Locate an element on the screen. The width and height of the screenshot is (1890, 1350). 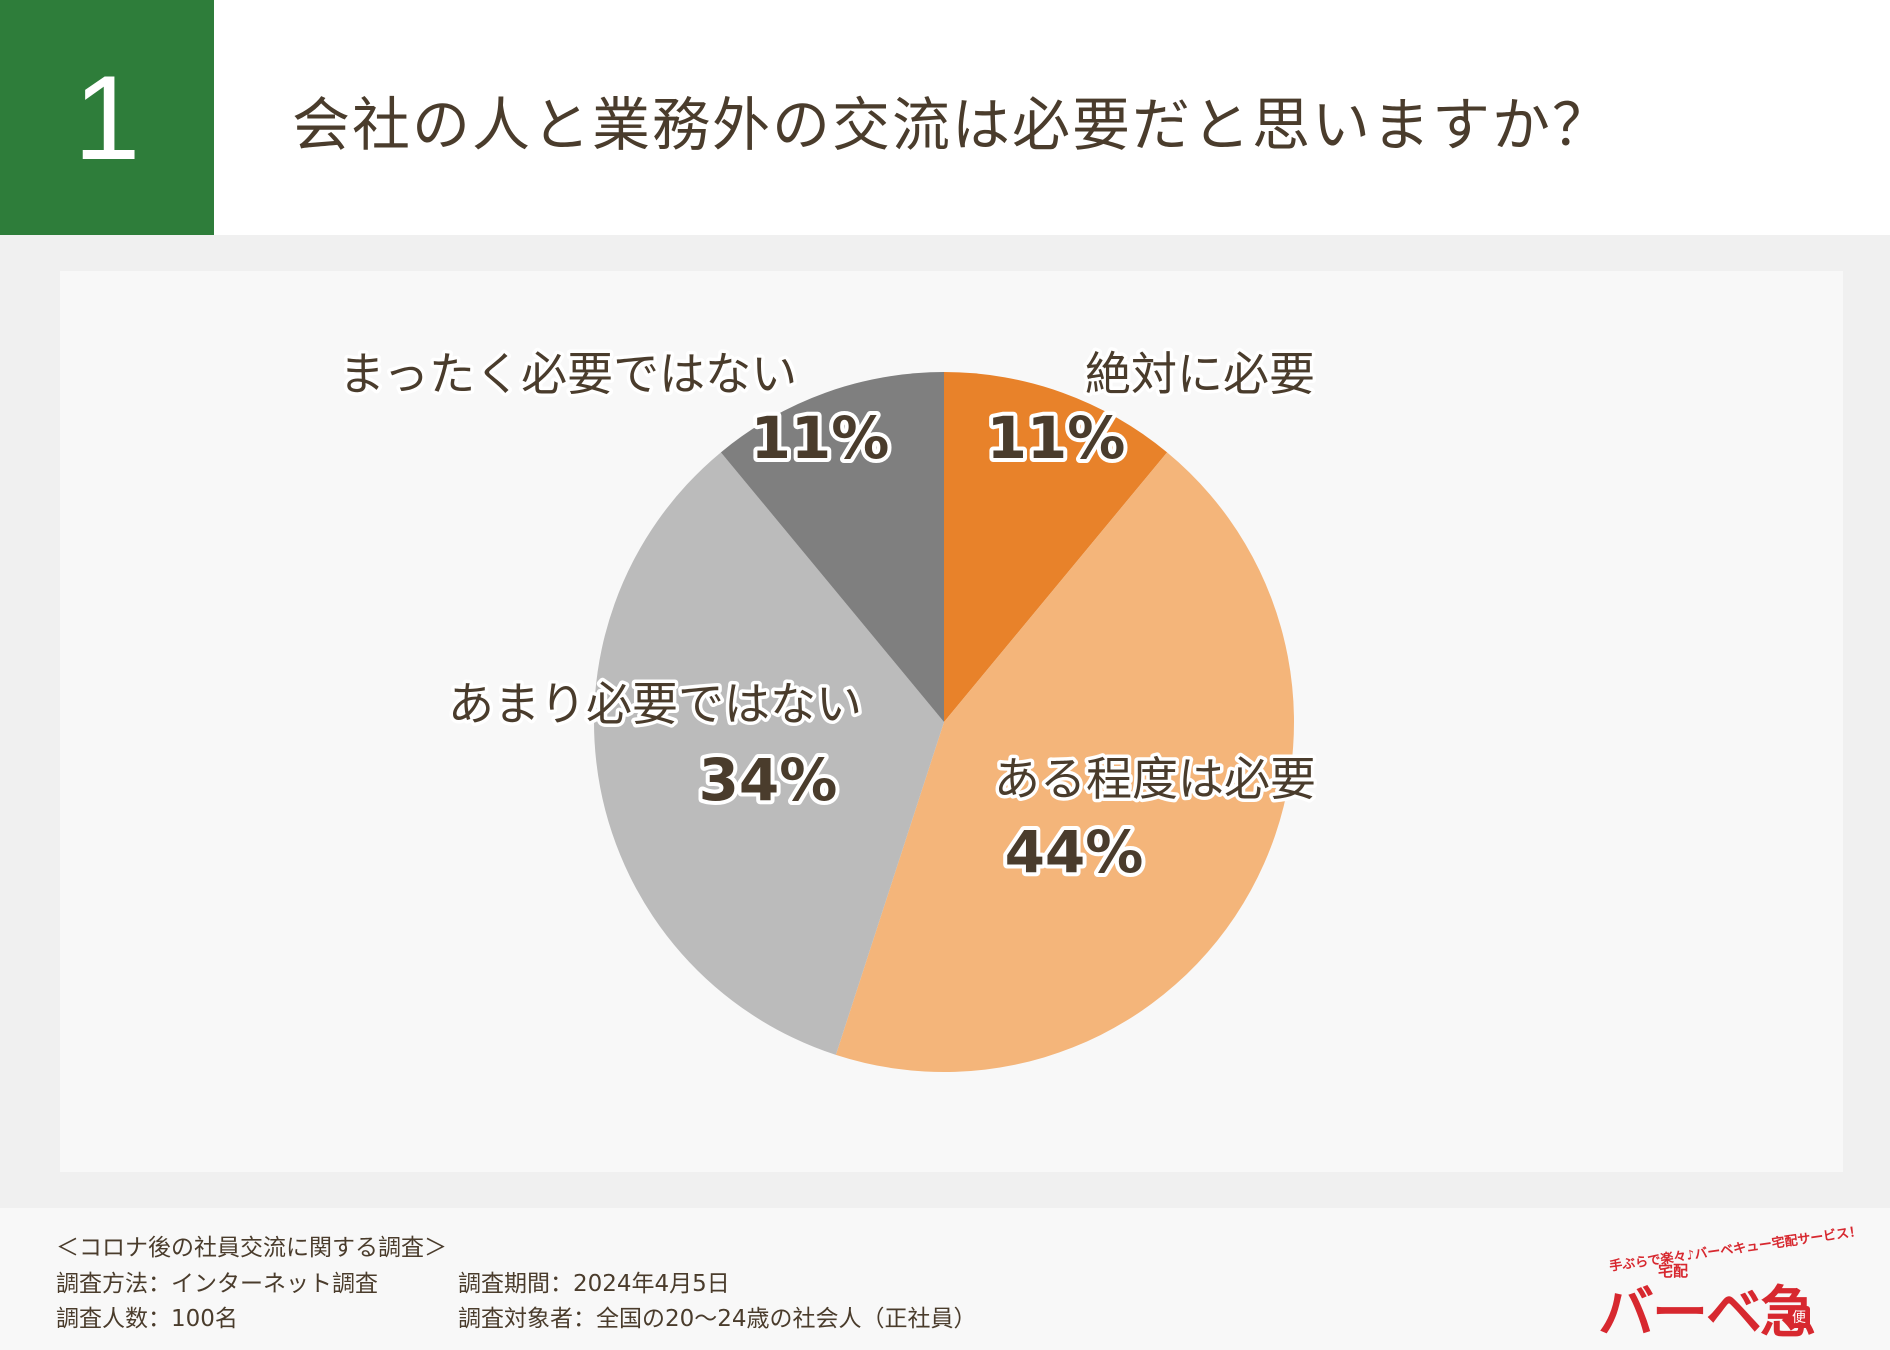
survey-method: 調査方法：インターネット調査 is located at coordinates (217, 1284).